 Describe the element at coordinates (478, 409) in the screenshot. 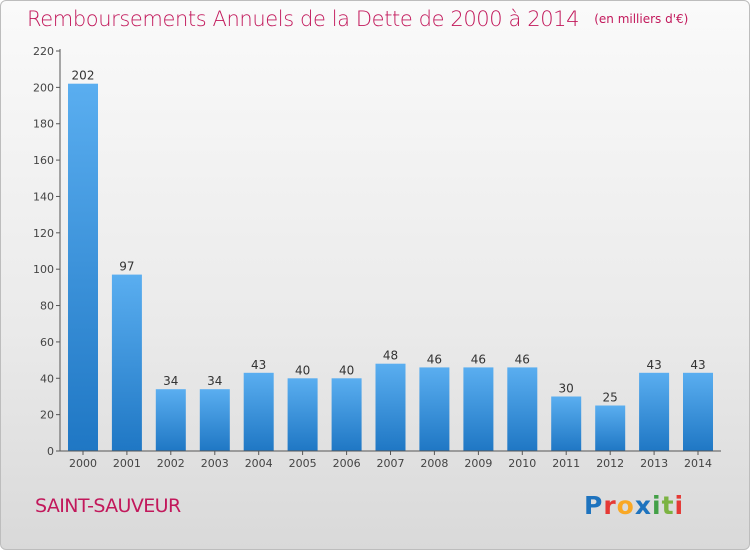

I see `bar-2009` at that location.